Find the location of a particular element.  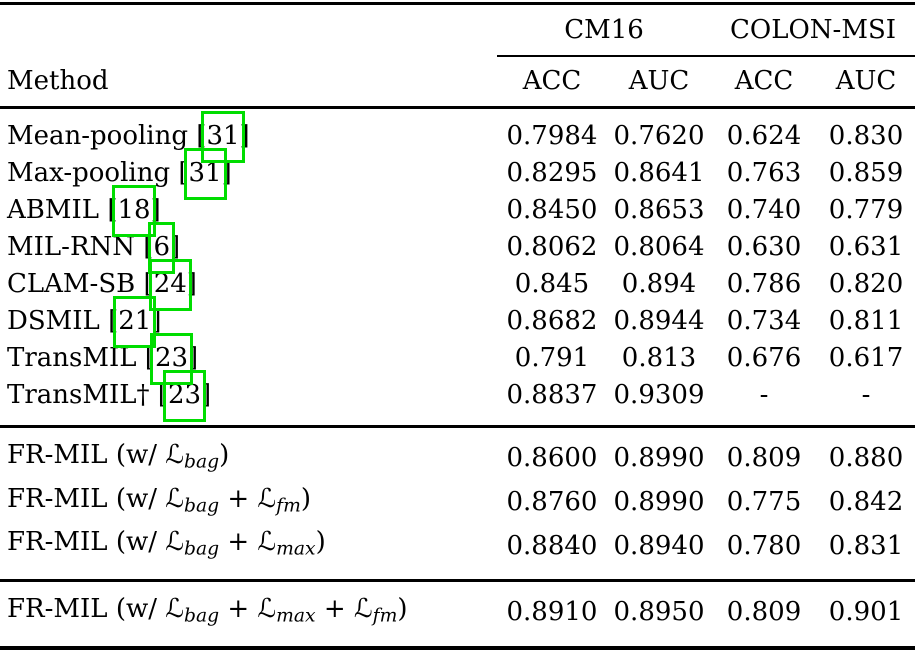

method-cell: FR-MIL (w/ ℒbag) is located at coordinates (118, 456).